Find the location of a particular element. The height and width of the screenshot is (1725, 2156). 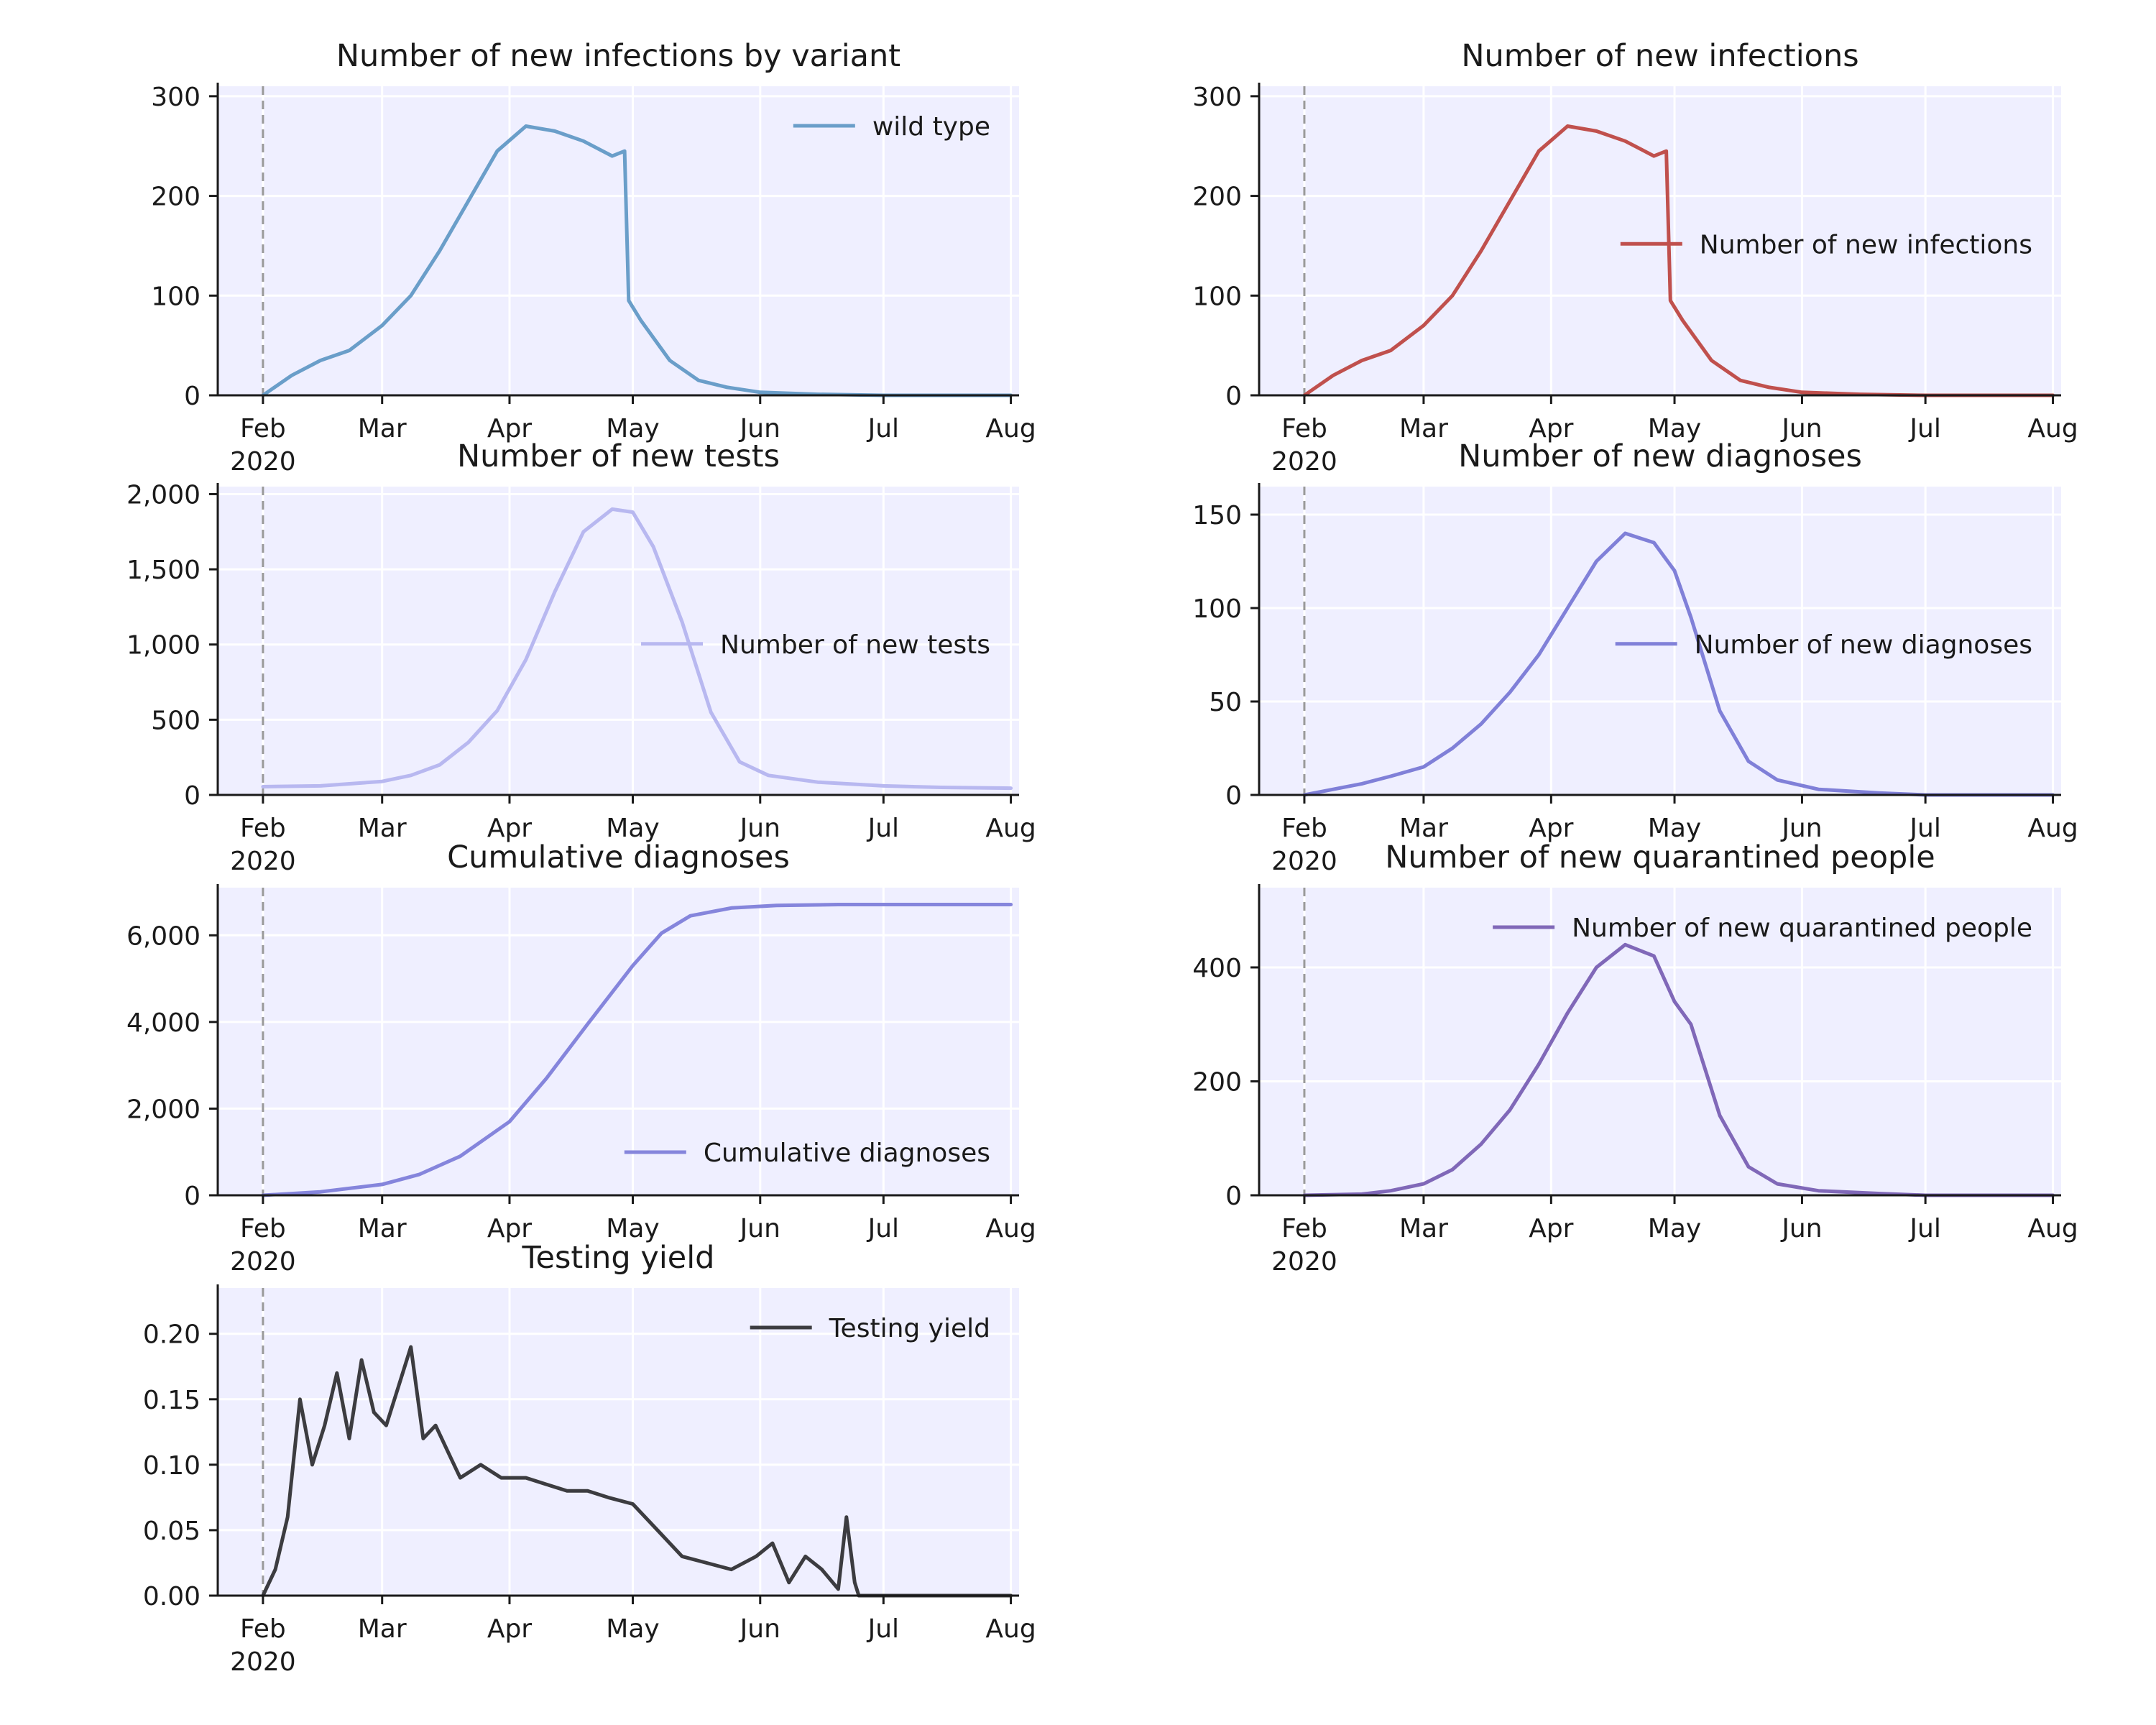

legend-label: Cumulative diagnoses is located at coordinates (847, 1153).